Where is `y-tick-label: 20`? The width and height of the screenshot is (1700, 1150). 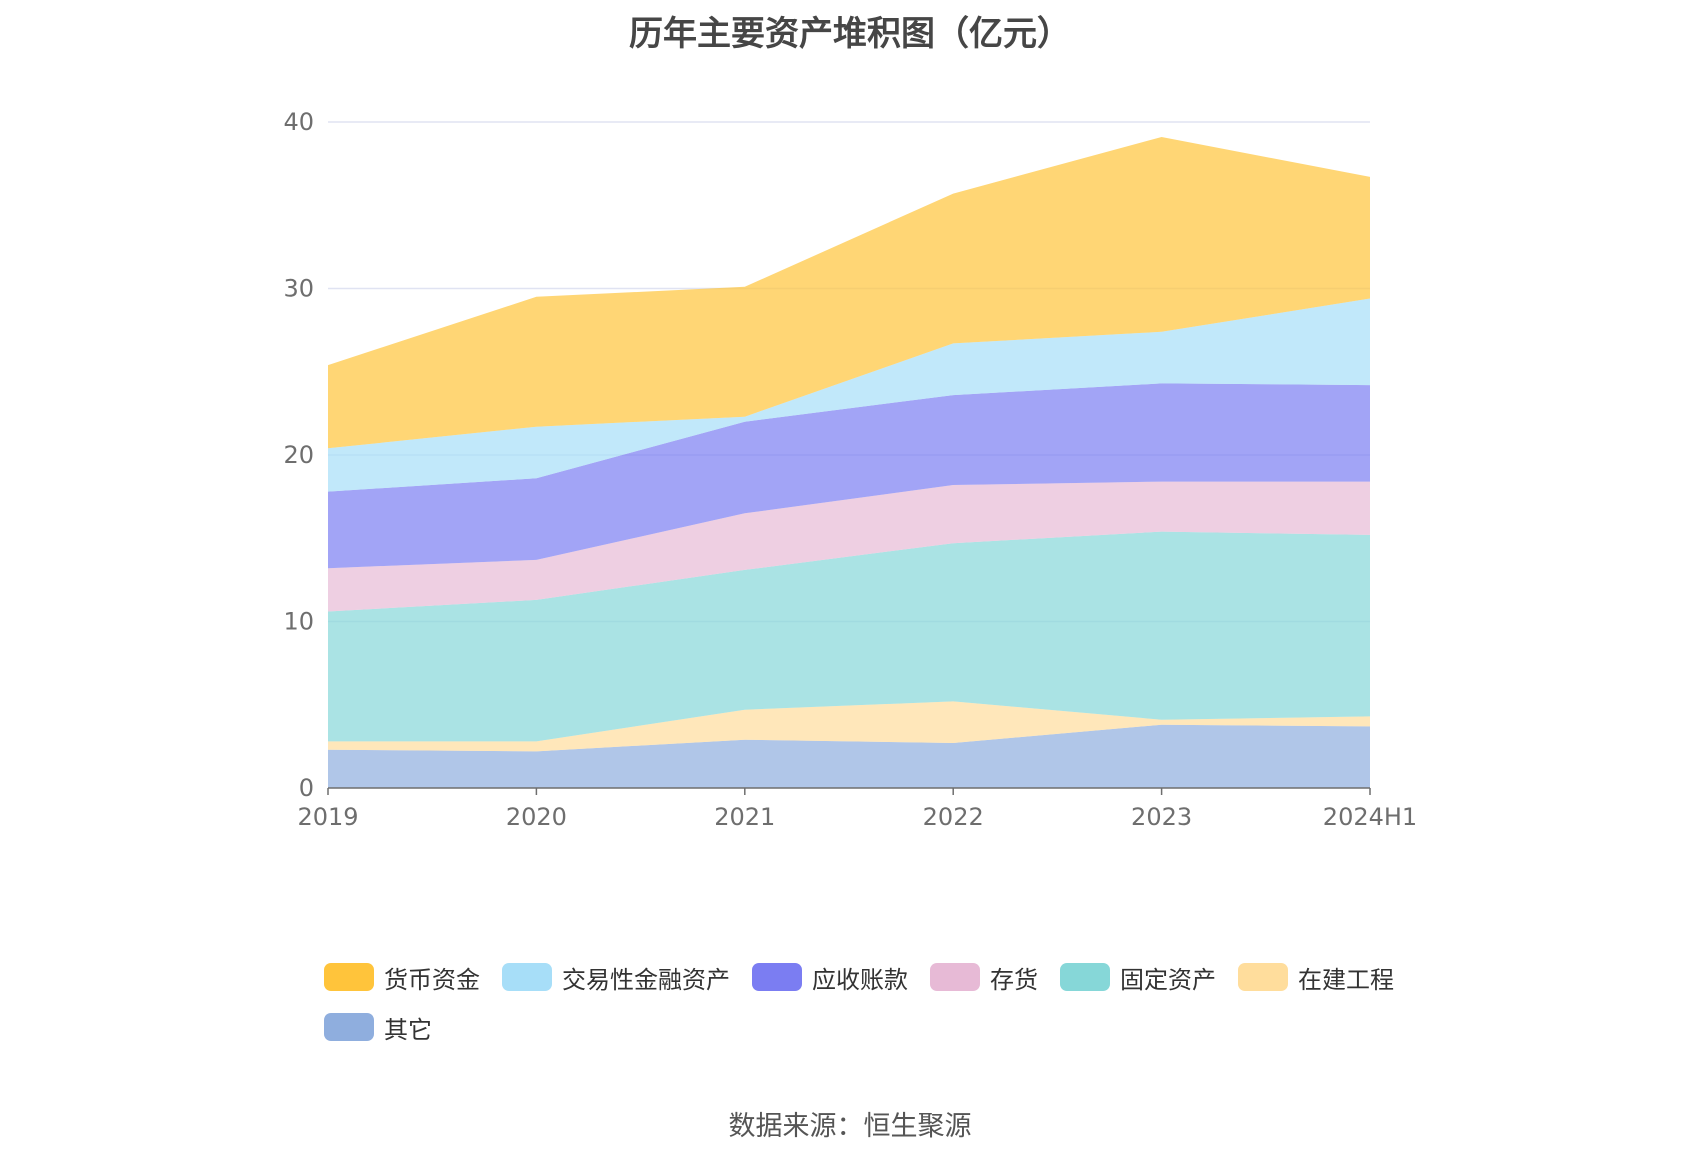
y-tick-label: 20 is located at coordinates (298, 455).